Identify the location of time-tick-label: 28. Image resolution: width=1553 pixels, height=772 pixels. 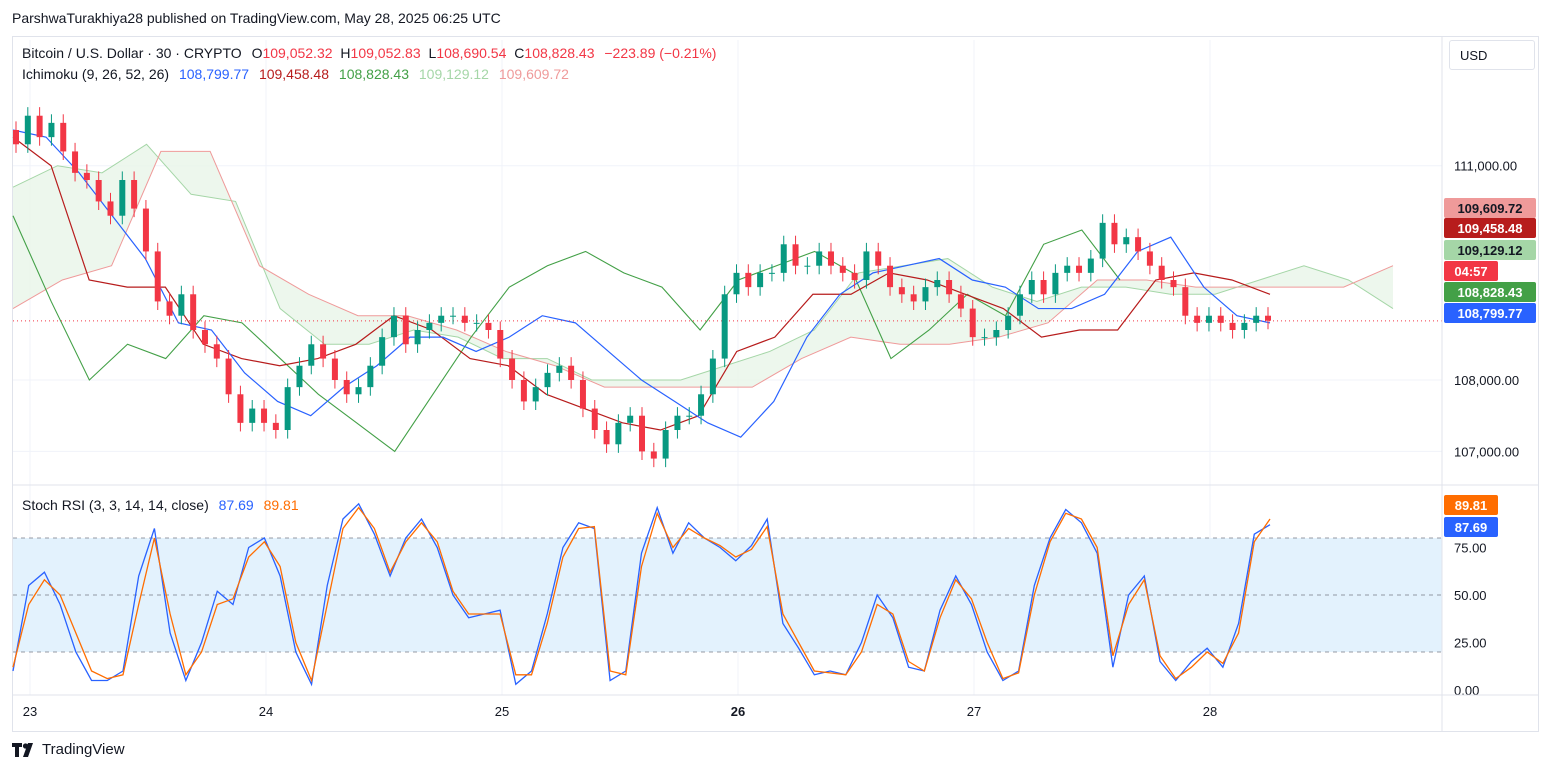
(1210, 711).